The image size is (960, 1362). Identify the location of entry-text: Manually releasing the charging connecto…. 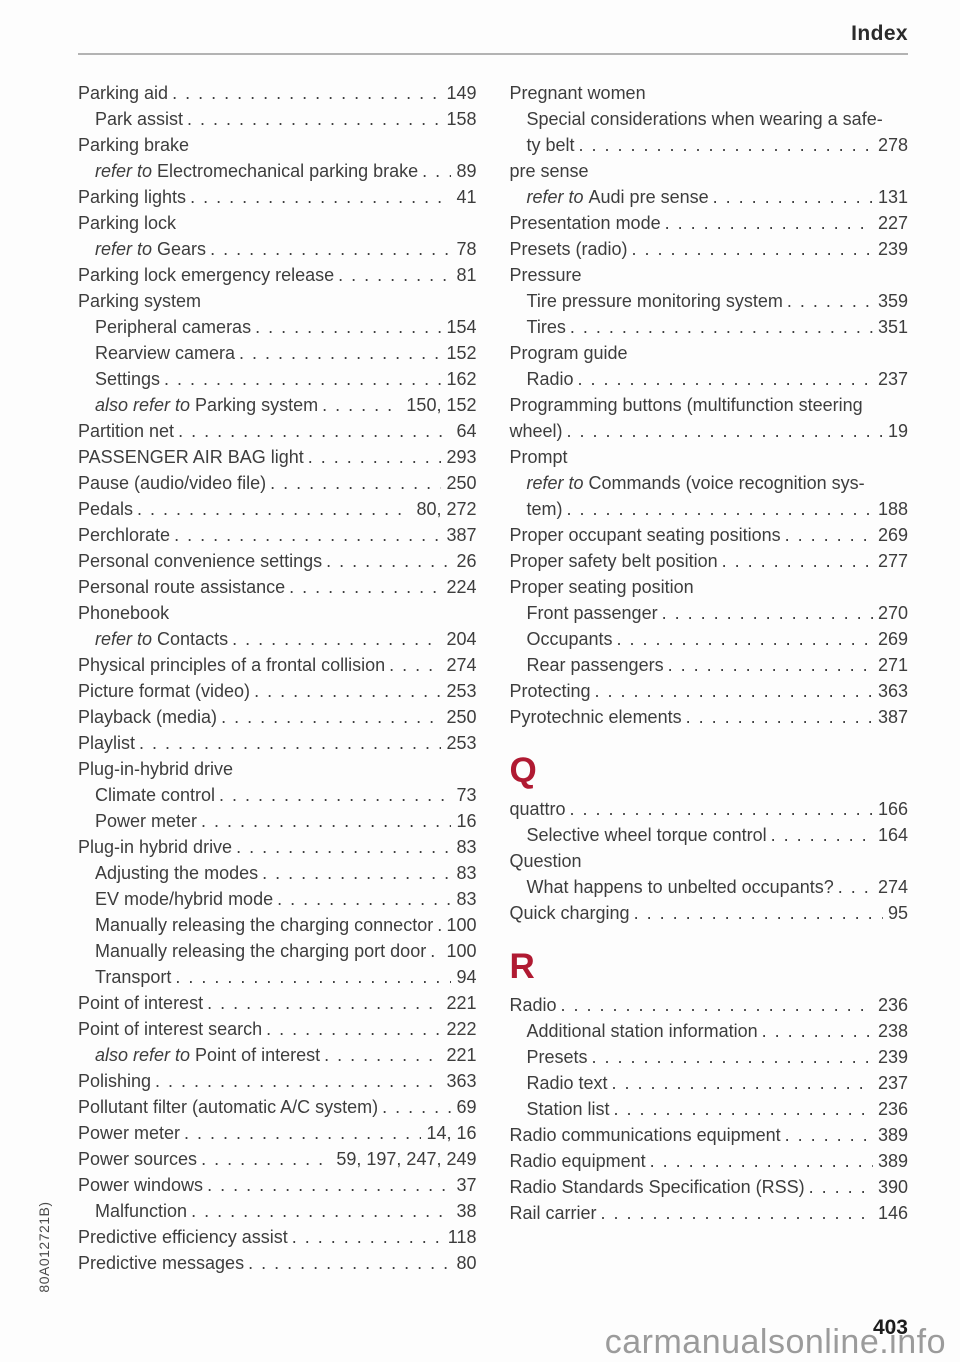
(264, 925).